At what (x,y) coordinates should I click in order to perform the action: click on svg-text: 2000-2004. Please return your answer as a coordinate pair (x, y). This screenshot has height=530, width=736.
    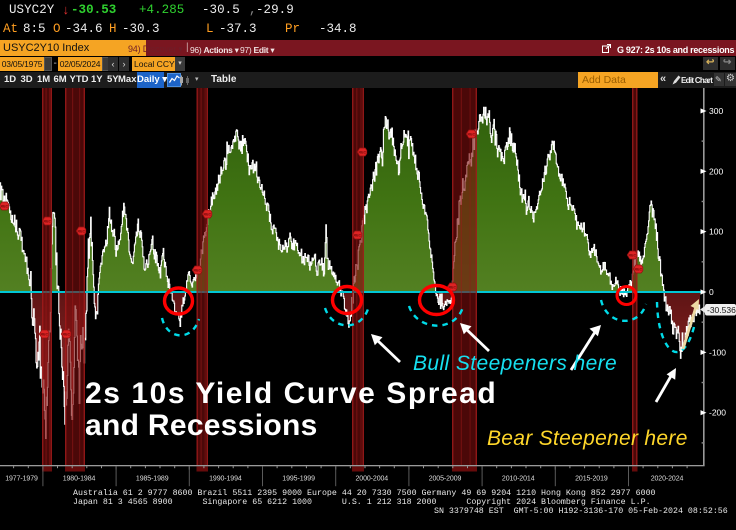
    Looking at the image, I should click on (372, 479).